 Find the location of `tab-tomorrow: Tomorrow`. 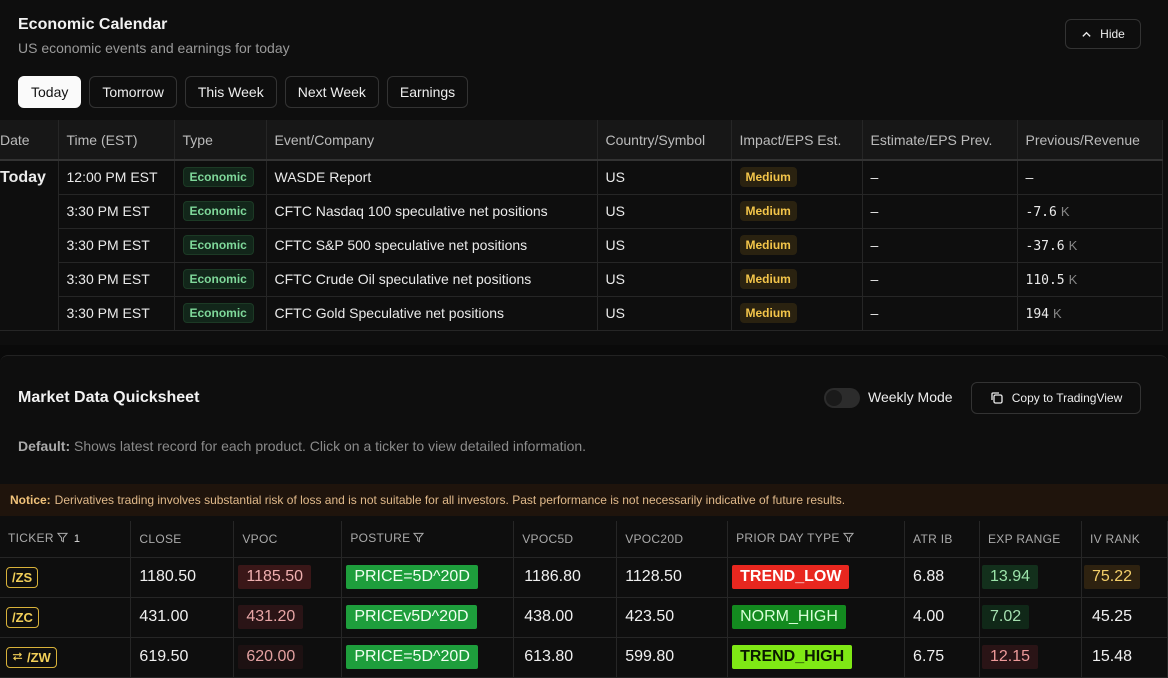

tab-tomorrow: Tomorrow is located at coordinates (133, 92).